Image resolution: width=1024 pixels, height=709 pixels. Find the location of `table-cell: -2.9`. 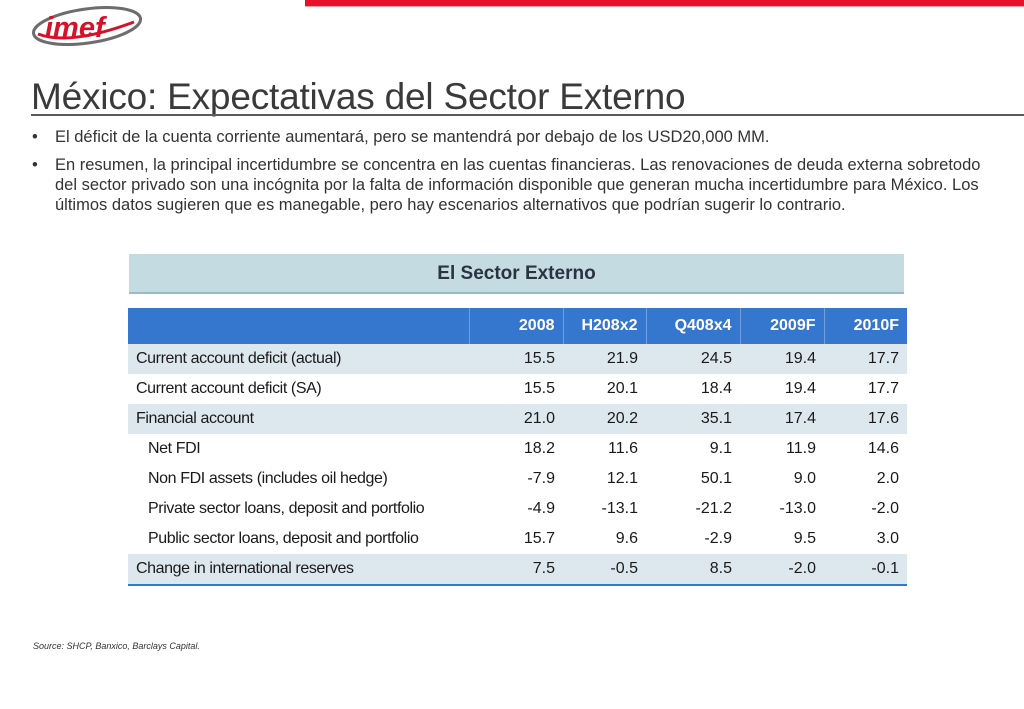

table-cell: -2.9 is located at coordinates (718, 538).